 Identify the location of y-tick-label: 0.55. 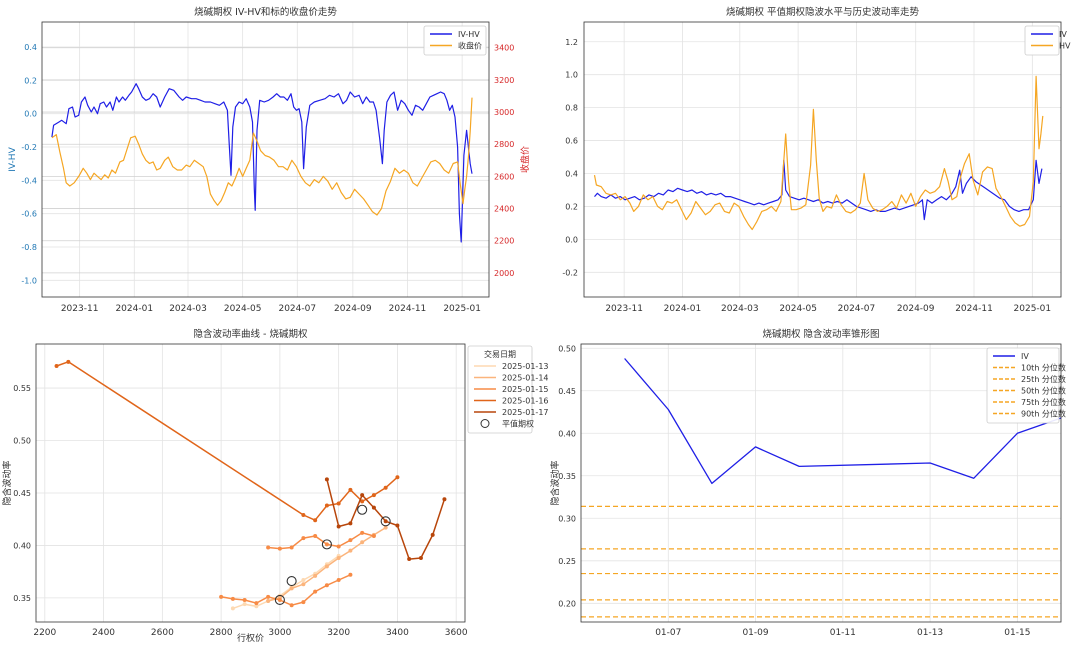
(22, 388).